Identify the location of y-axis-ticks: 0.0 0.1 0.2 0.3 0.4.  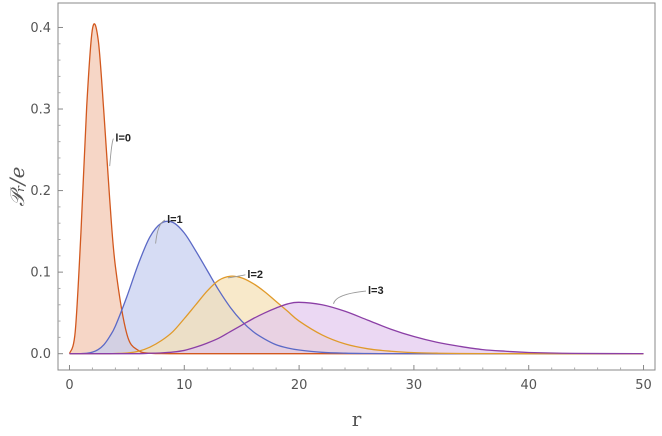
(46, 191).